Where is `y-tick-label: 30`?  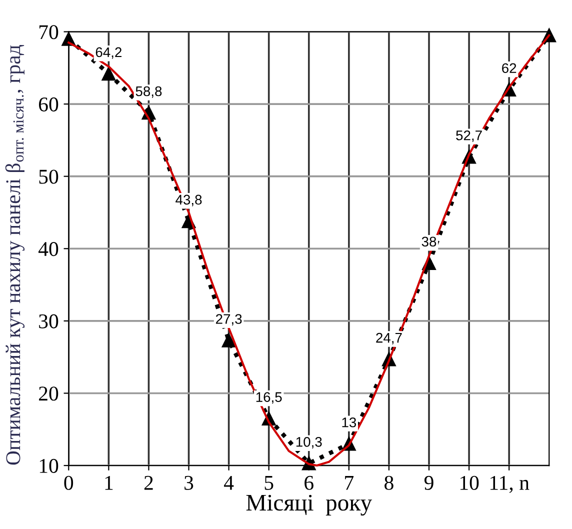
y-tick-label: 30 is located at coordinates (48, 321).